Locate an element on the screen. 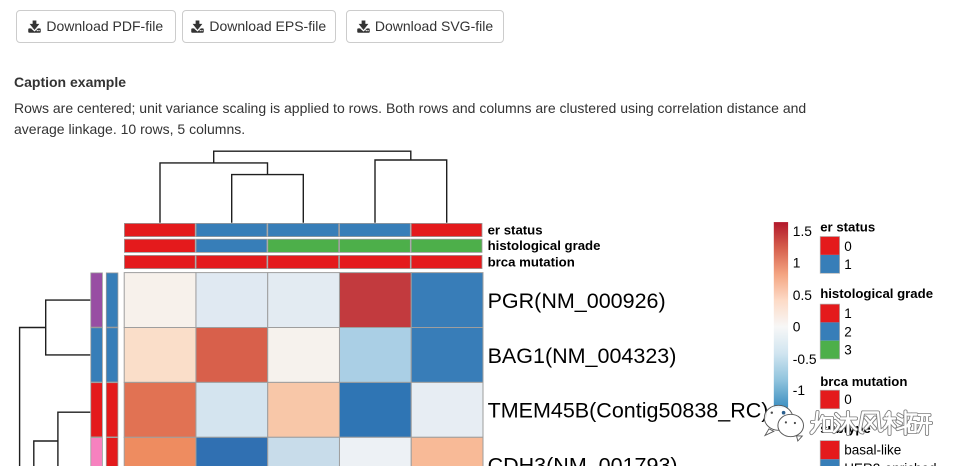 The image size is (961, 466). svg-text: 0.5 is located at coordinates (803, 295).